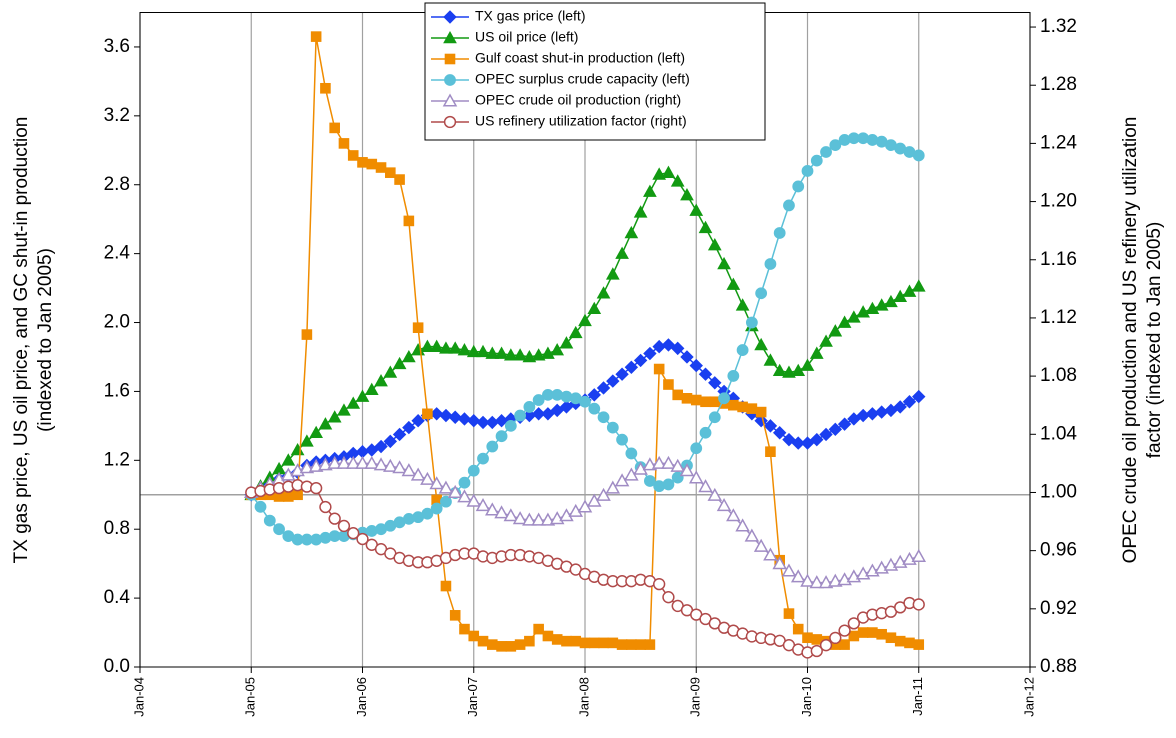  Describe the element at coordinates (1058, 259) in the screenshot. I see `y2-tick-label: 1.16` at that location.